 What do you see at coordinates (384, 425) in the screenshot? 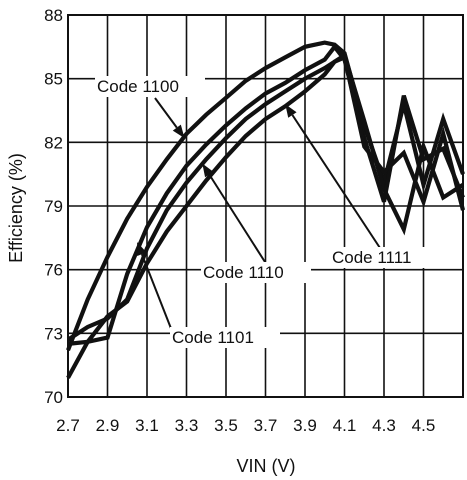
I see `x-tick-label: 4.3` at bounding box center [384, 425].